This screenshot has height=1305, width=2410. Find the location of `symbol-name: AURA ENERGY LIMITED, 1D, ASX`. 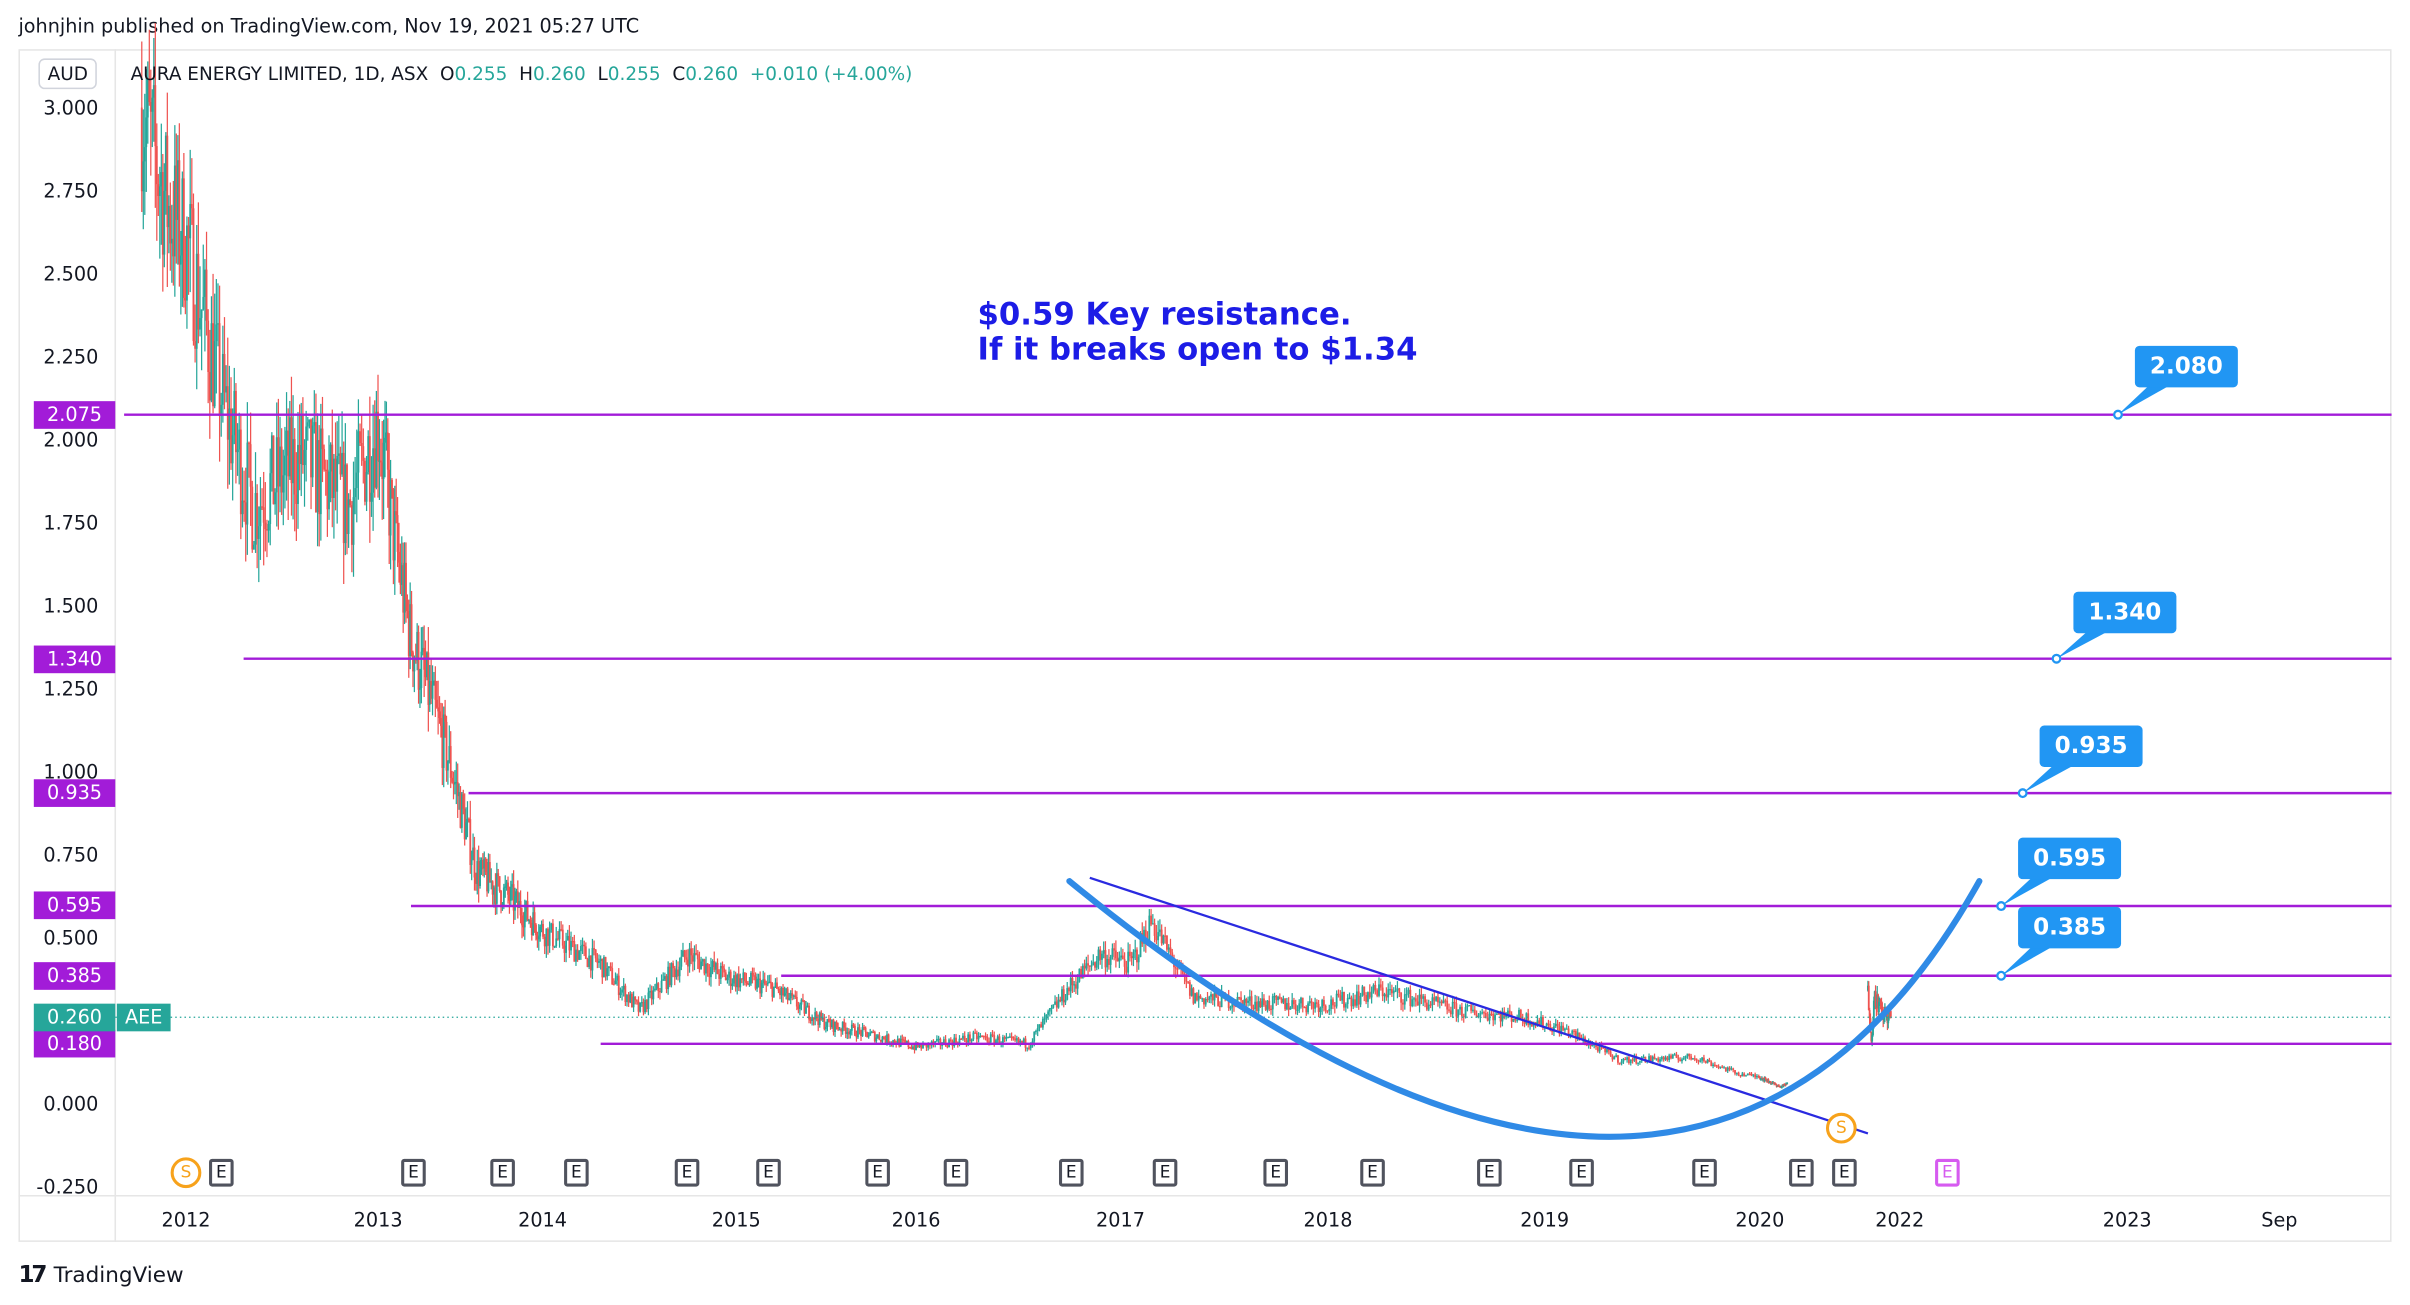

symbol-name: AURA ENERGY LIMITED, 1D, ASX is located at coordinates (279, 74).